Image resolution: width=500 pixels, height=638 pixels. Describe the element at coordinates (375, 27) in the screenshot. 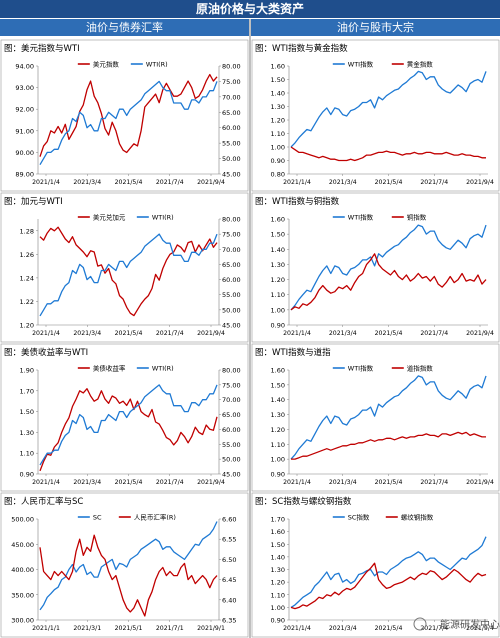

I see `right-column-header: 油价与股市大宗` at that location.